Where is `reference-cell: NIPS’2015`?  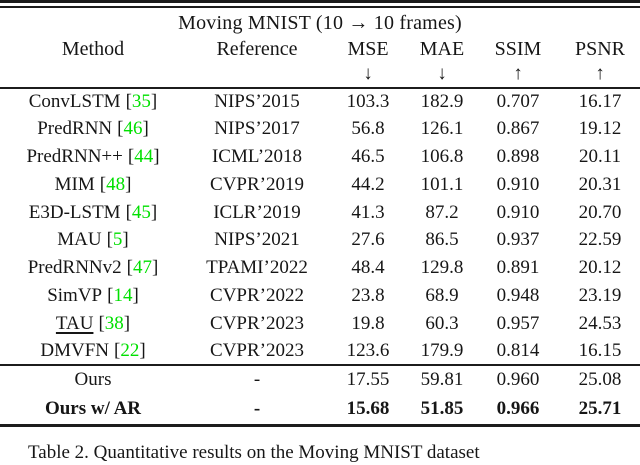
reference-cell: NIPS’2015 is located at coordinates (257, 101).